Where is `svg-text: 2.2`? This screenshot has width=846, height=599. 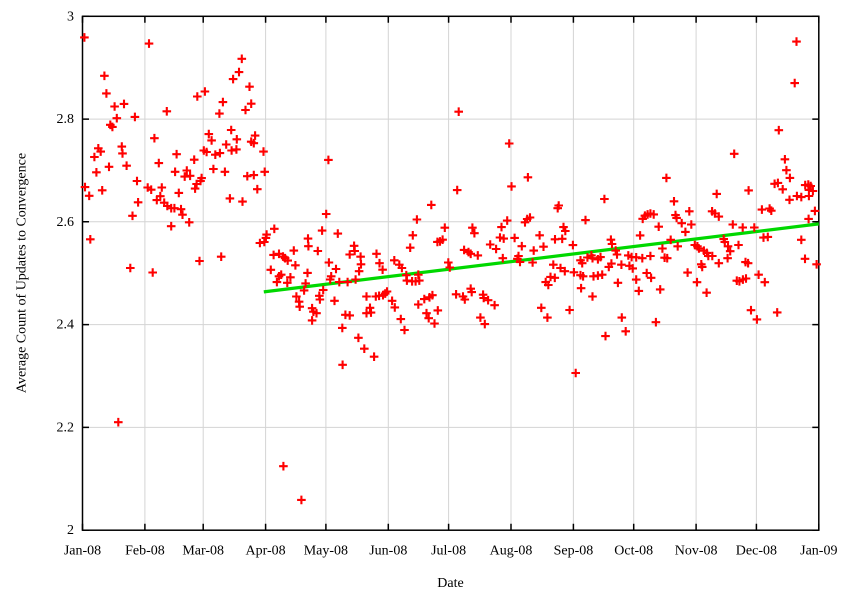
svg-text: 2.2 is located at coordinates (66, 427).